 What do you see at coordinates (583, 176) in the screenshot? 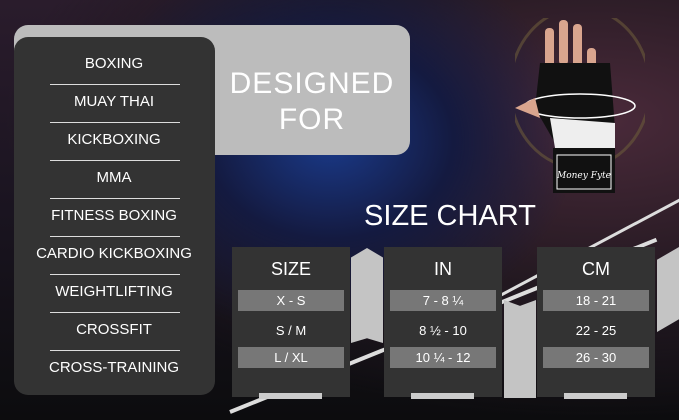
I see `svg-text: Money Fyte` at bounding box center [583, 176].